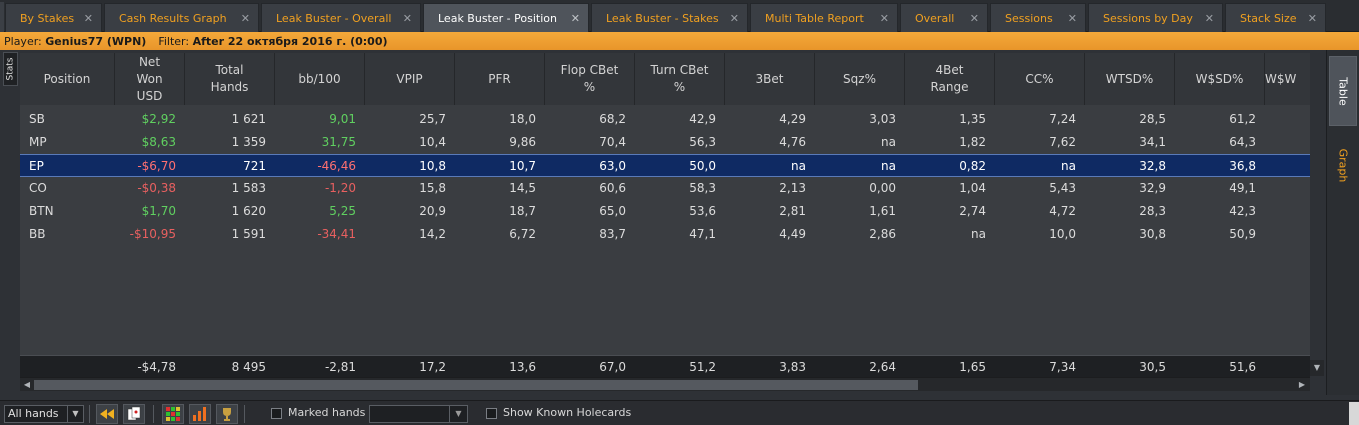  What do you see at coordinates (432, 188) in the screenshot?
I see `cell-vpip: 15,8` at bounding box center [432, 188].